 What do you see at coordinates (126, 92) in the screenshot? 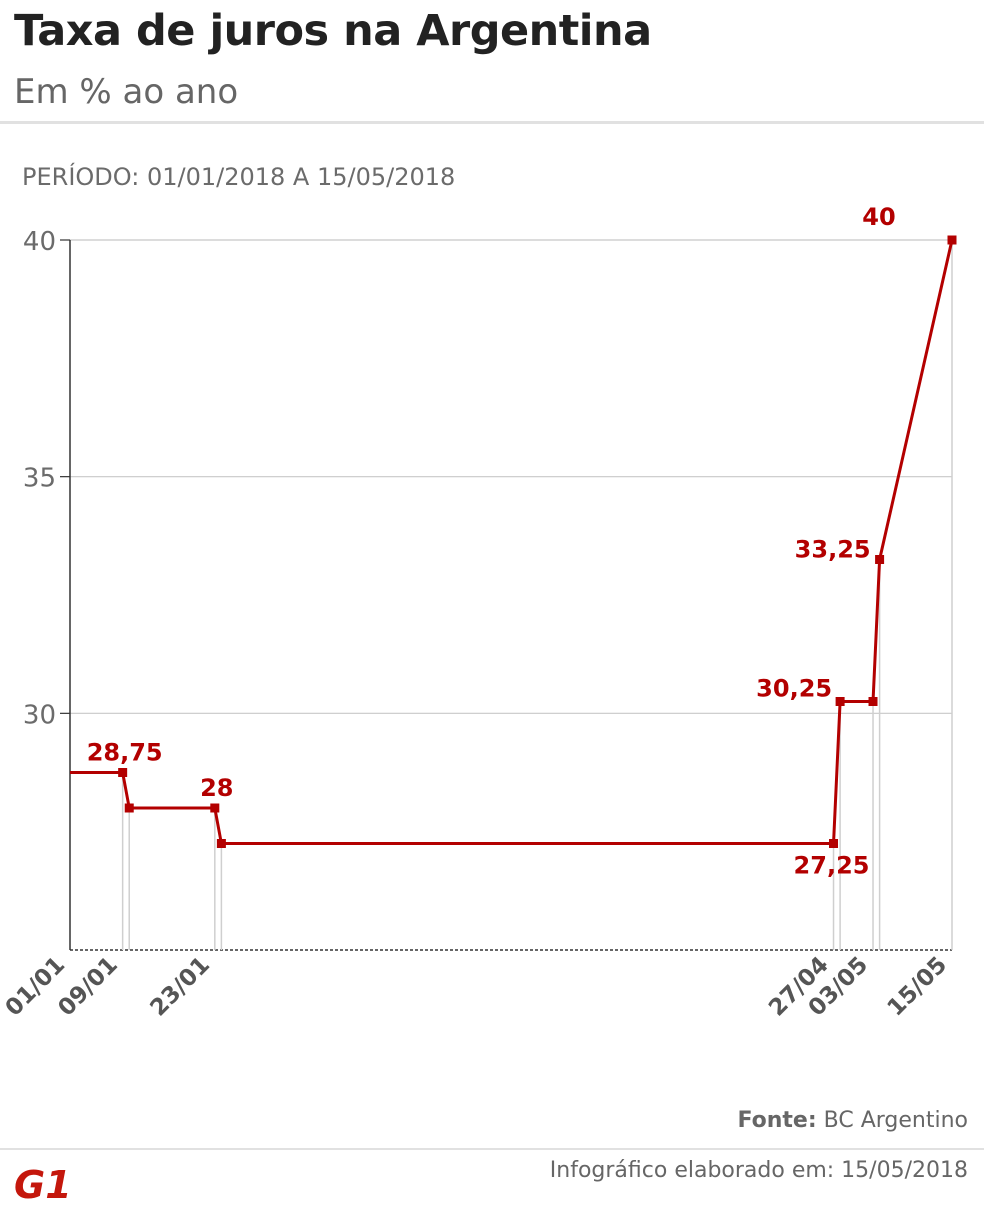
I see `chart-subtitle: Em % ao ano` at bounding box center [126, 92].